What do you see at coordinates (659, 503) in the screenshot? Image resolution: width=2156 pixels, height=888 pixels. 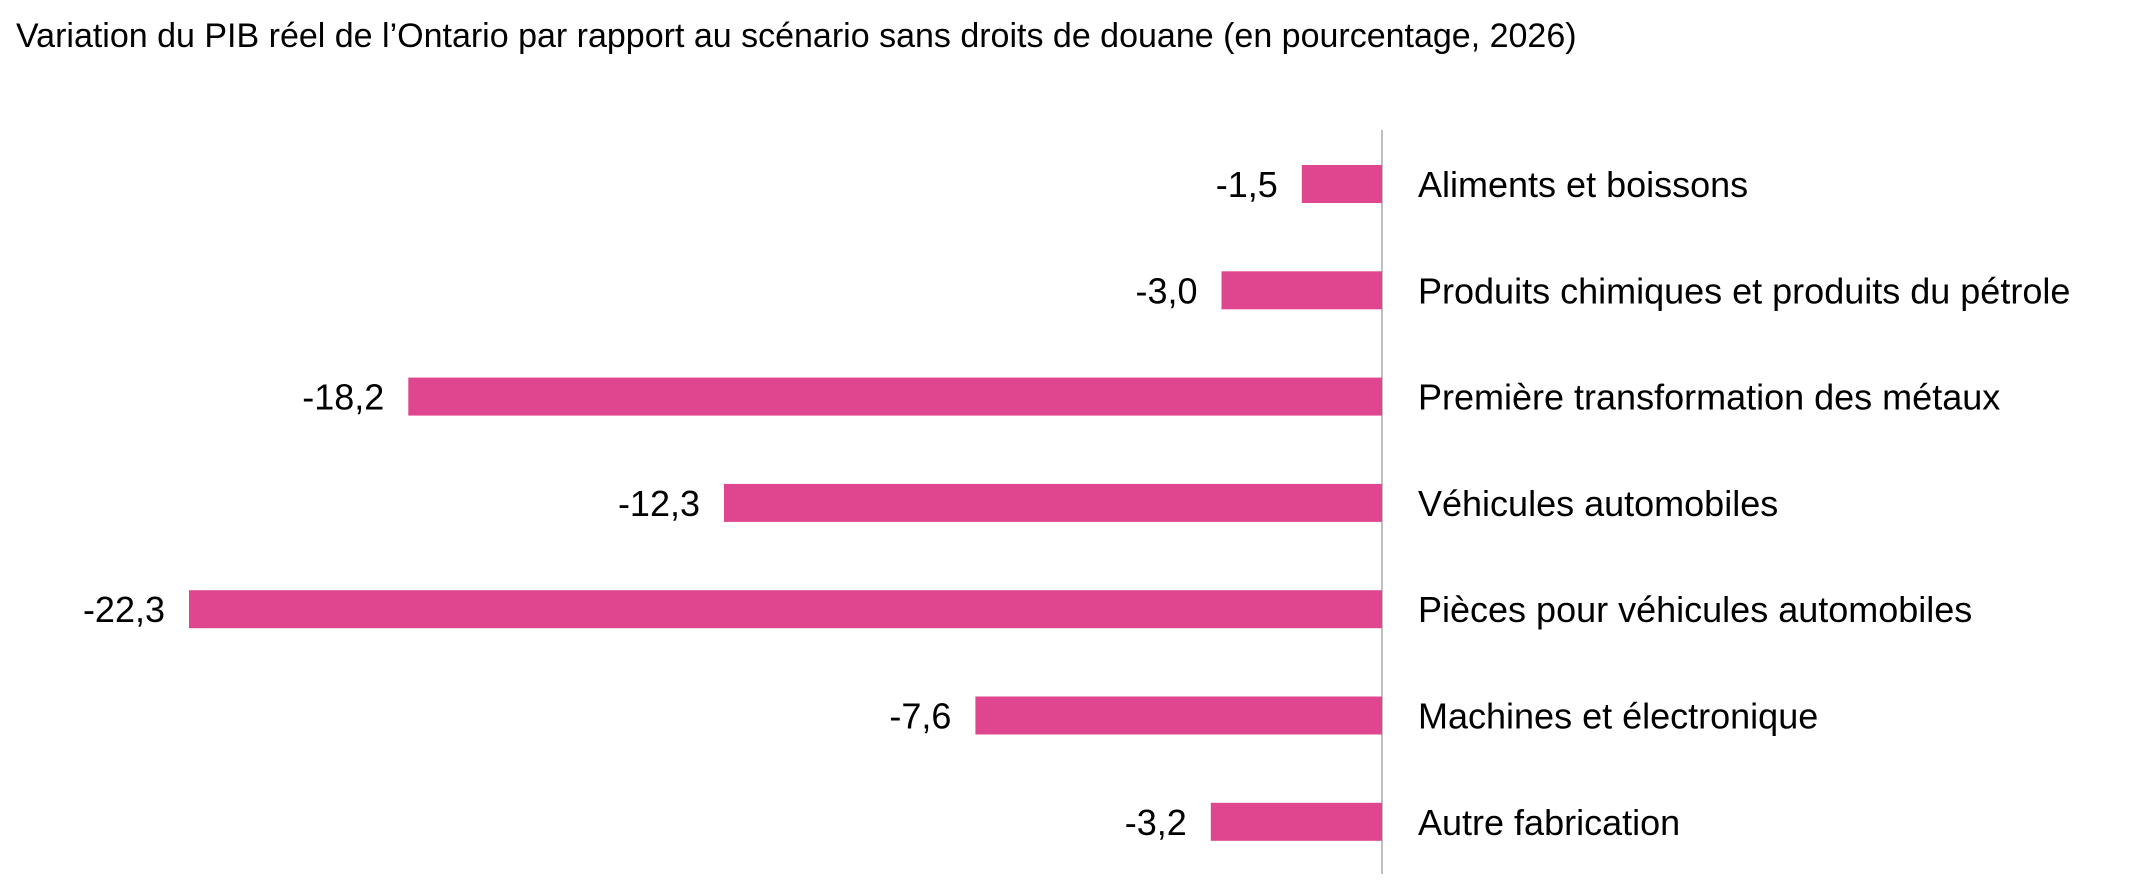 I see `data-label: -12,3` at bounding box center [659, 503].